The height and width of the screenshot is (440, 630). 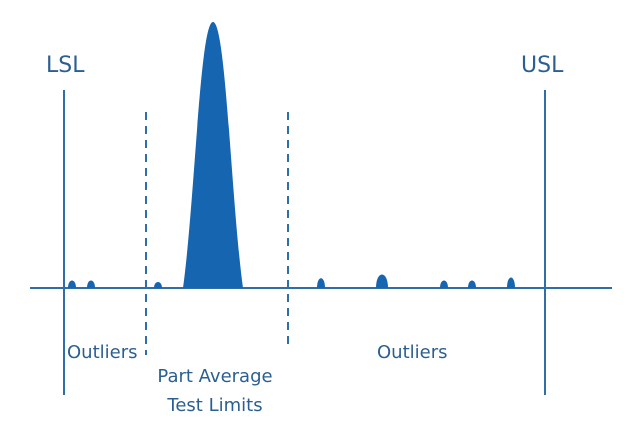 I want to click on usl-label: USL, so click(x=542, y=65).